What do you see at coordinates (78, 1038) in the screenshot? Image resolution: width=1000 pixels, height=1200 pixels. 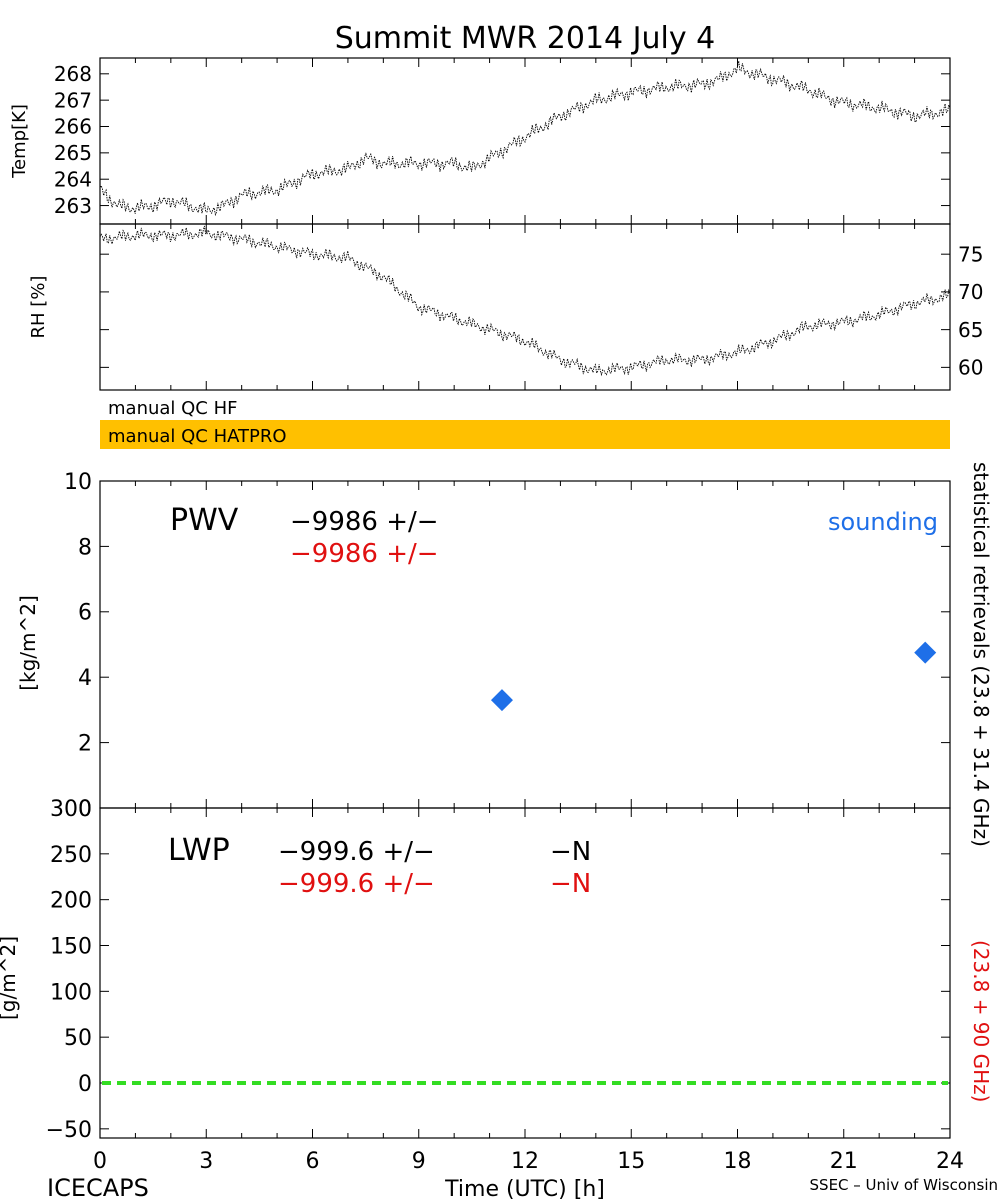 I see `y-tick-label: 50` at bounding box center [78, 1038].